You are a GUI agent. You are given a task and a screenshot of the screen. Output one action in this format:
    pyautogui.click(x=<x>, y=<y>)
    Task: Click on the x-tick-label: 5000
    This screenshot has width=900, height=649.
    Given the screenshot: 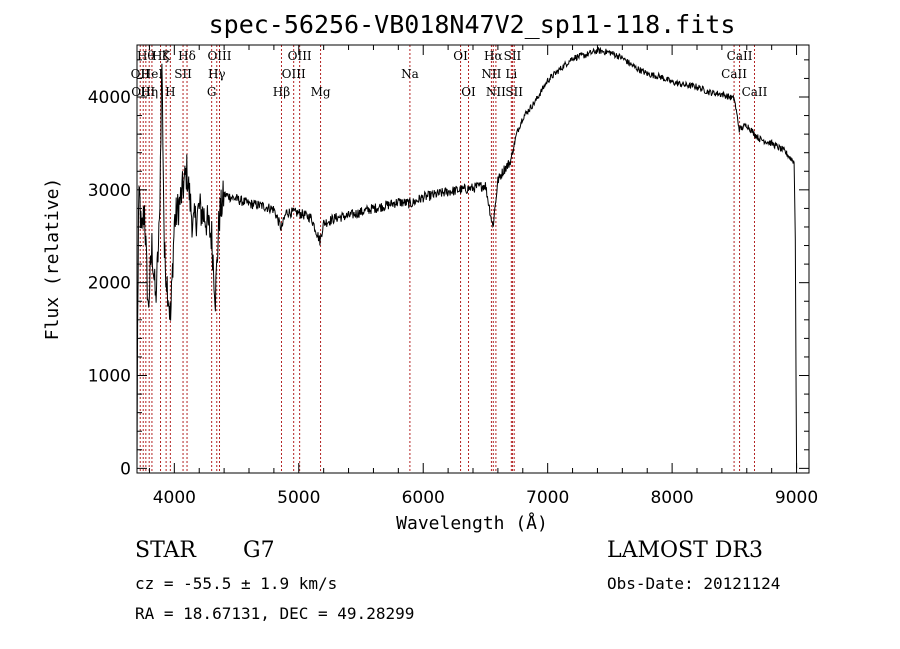 What is the action you would take?
    pyautogui.click(x=298, y=498)
    